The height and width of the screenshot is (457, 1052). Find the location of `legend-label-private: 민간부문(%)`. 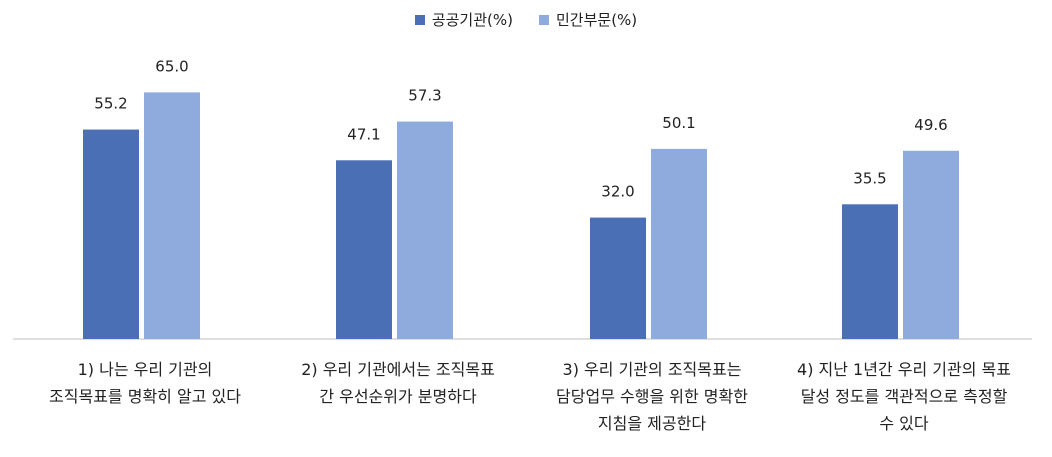

legend-label-private: 민간부문(%) is located at coordinates (597, 20).